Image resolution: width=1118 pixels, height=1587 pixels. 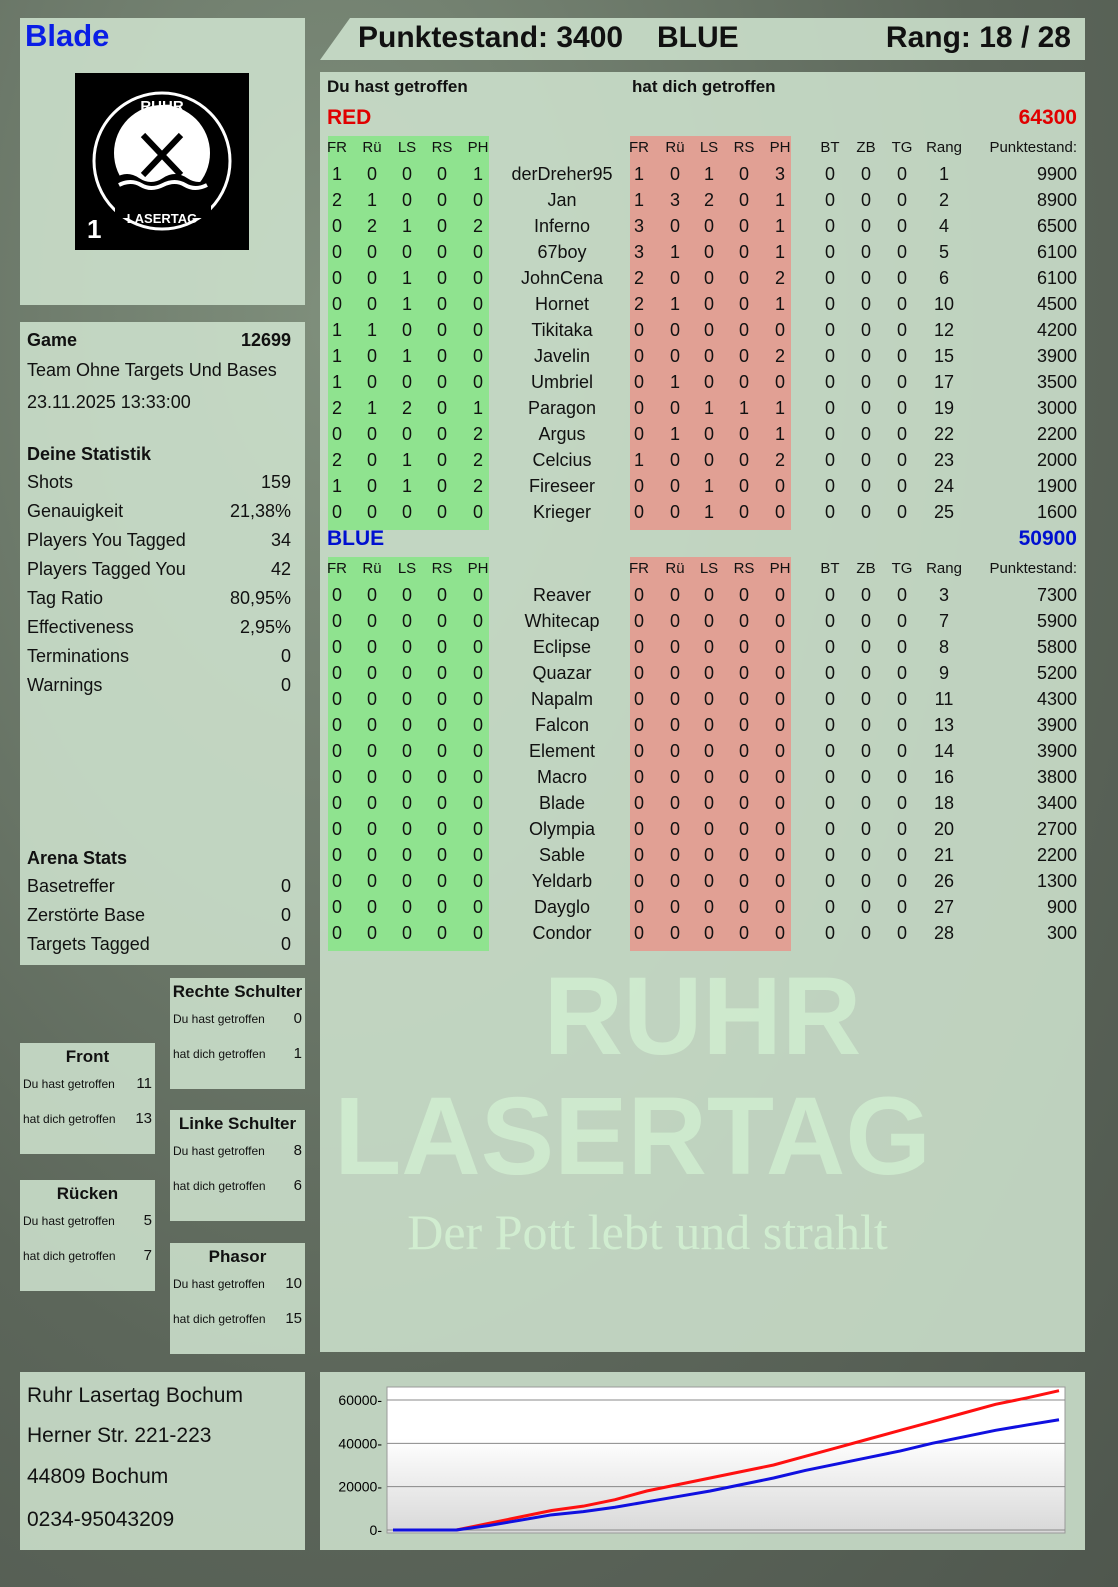 I want to click on rank-cell: 23, so click(x=944, y=460).